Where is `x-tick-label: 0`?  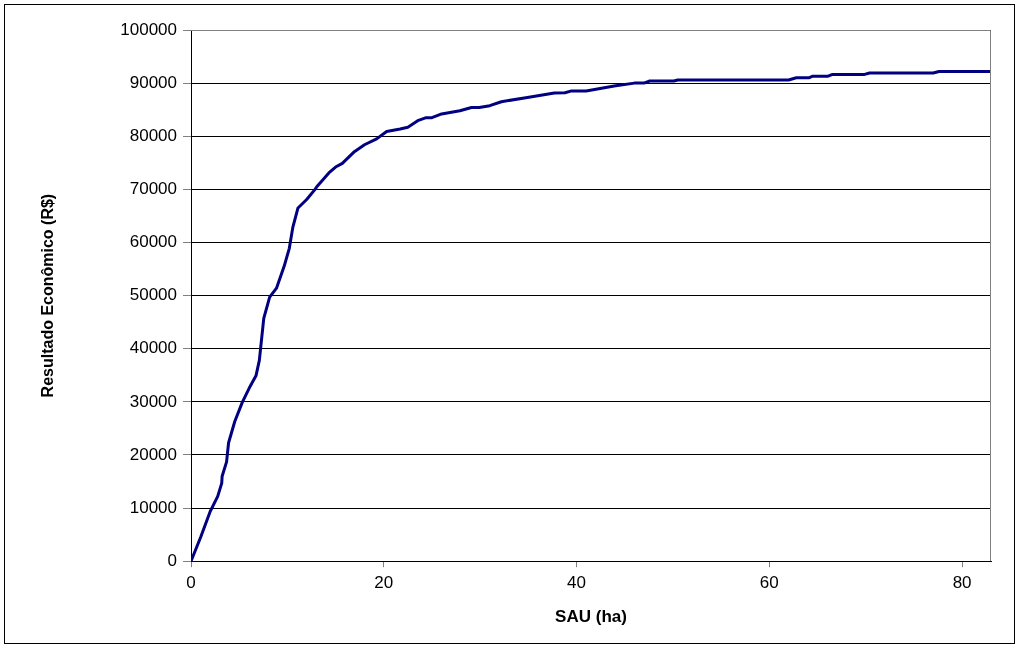 x-tick-label: 0 is located at coordinates (191, 583).